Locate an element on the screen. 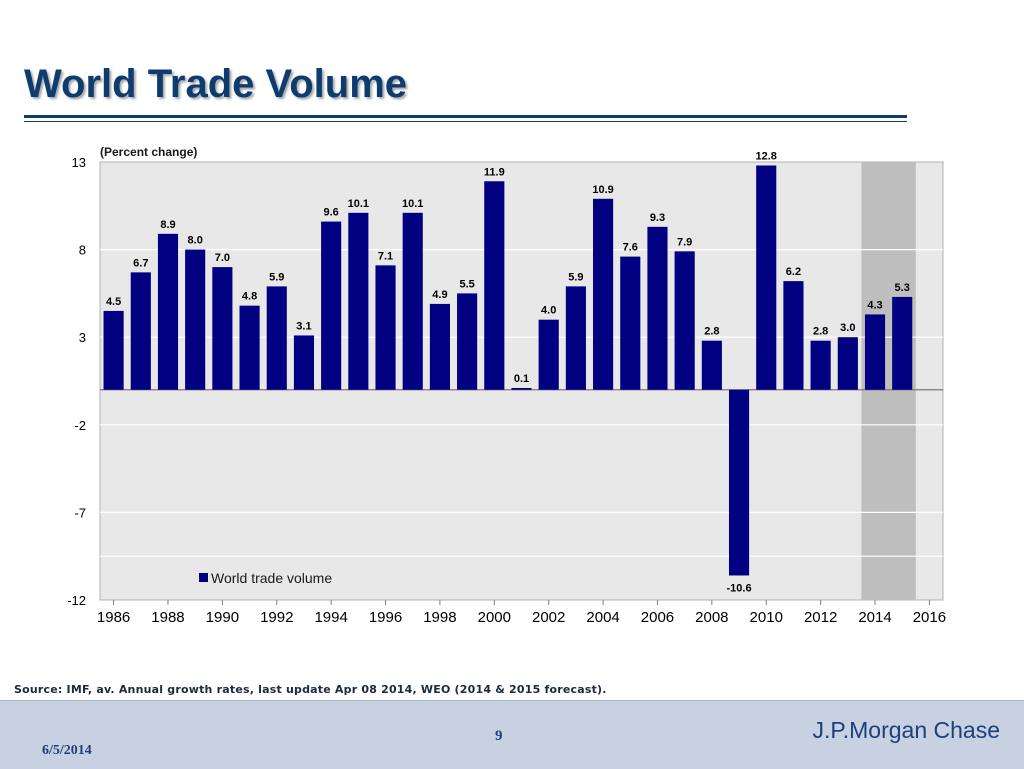  data-label: 10.9 is located at coordinates (602, 190).